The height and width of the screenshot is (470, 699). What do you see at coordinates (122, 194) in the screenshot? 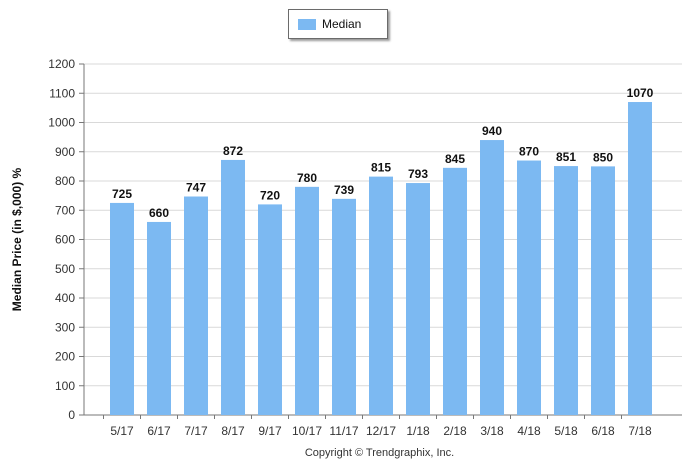
I see `data-label: 725` at bounding box center [122, 194].